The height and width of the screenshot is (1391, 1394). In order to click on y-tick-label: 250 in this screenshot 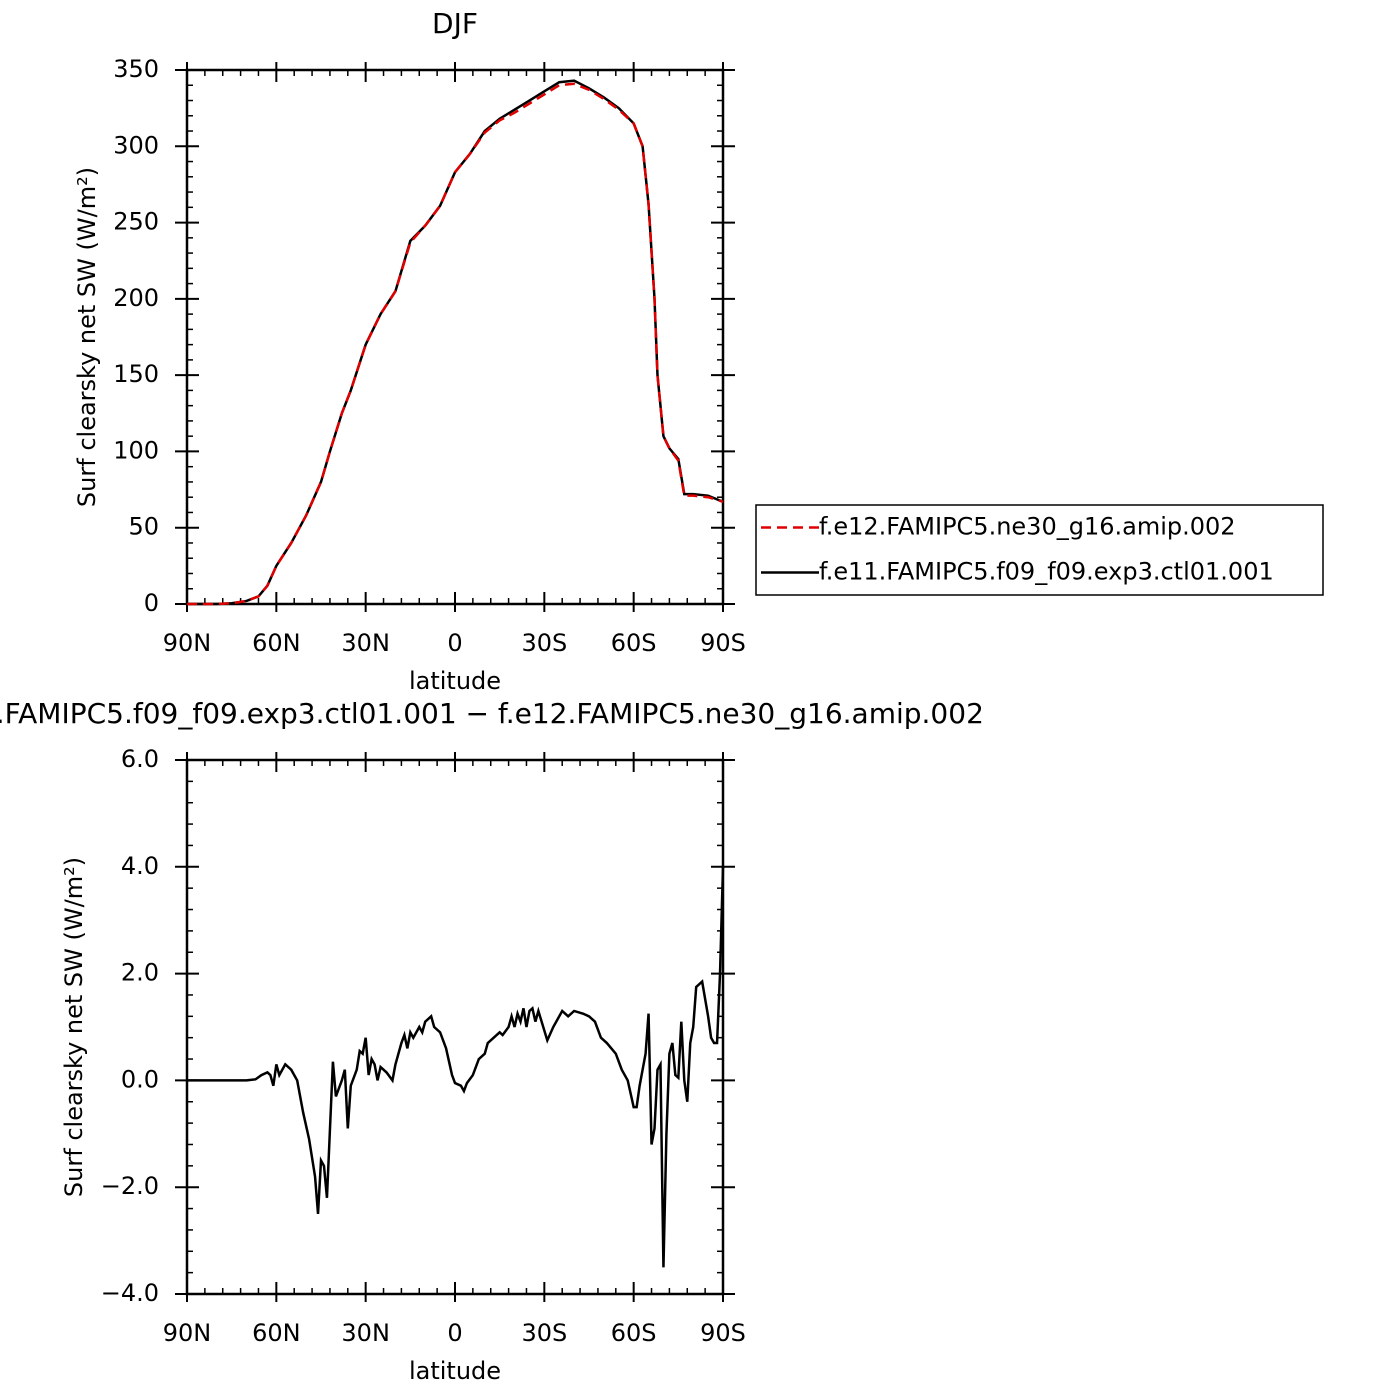, I will do `click(136, 222)`.